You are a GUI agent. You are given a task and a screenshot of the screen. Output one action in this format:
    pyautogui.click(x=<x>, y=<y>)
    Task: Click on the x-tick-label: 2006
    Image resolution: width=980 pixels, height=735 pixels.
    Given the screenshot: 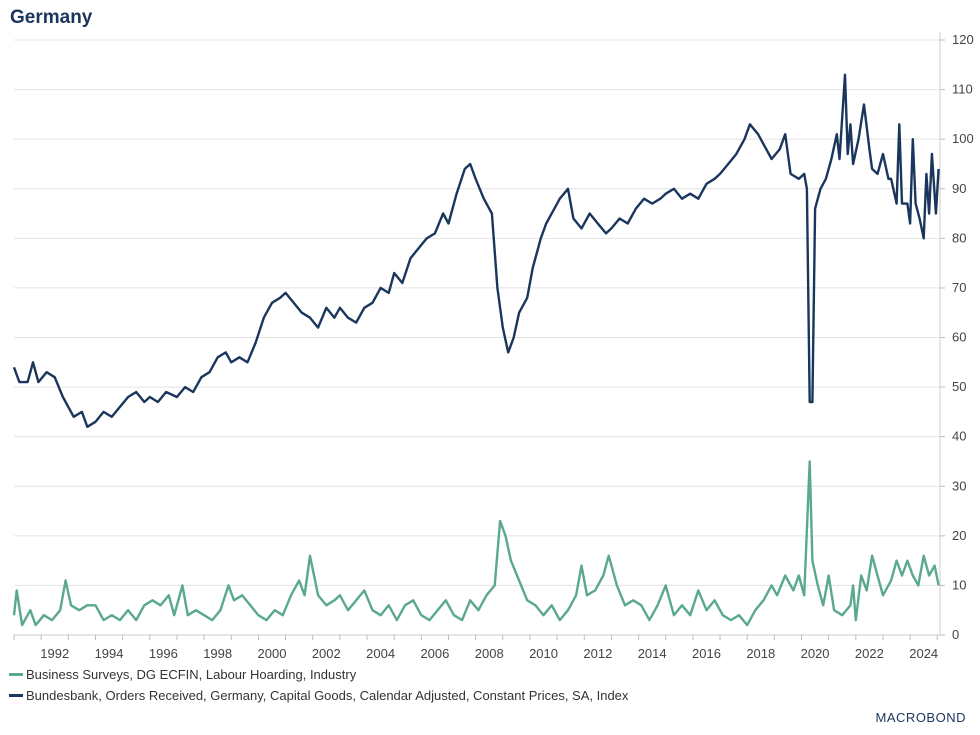 What is the action you would take?
    pyautogui.click(x=434, y=653)
    